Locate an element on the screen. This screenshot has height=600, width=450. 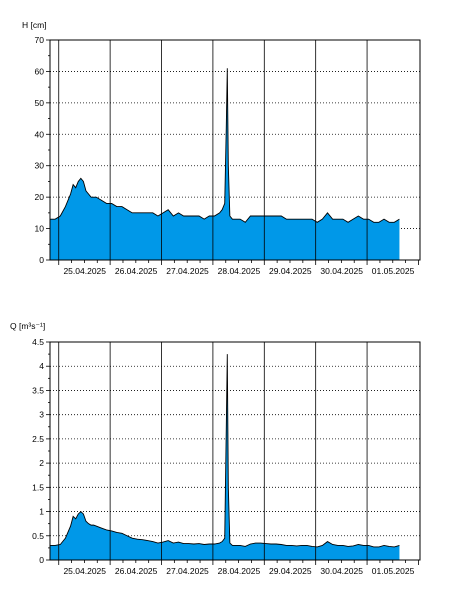
y-tick-label: 10 is located at coordinates (40, 229).